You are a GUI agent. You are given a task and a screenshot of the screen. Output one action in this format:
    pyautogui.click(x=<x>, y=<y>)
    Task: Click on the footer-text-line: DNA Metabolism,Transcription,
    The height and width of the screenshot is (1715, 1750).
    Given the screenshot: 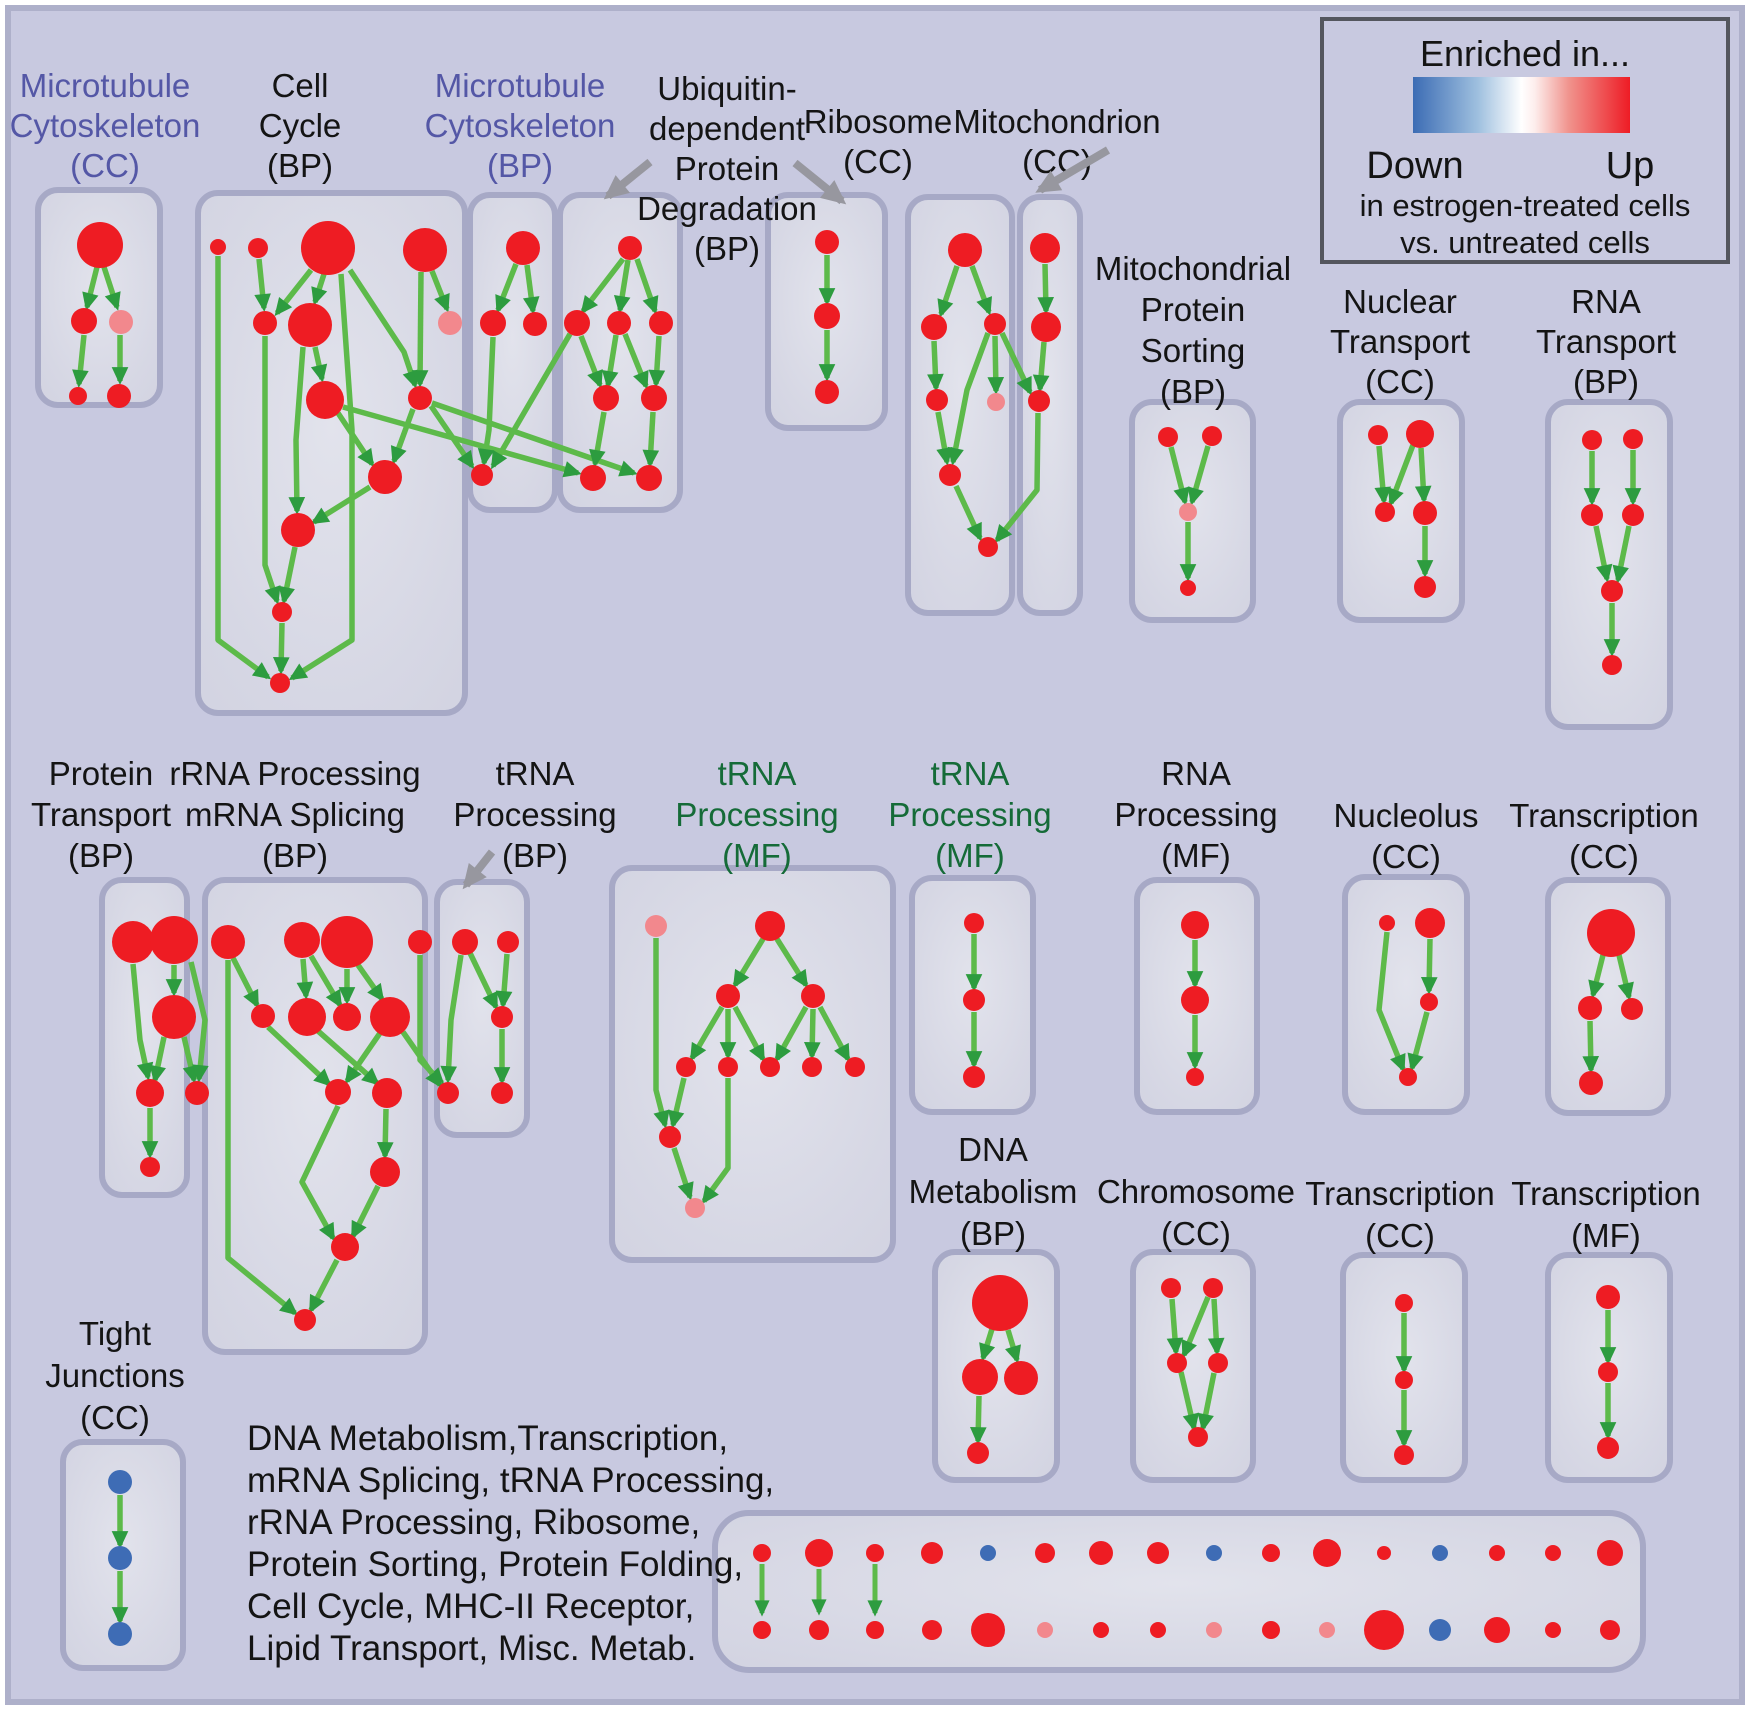 What is the action you would take?
    pyautogui.click(x=487, y=1438)
    